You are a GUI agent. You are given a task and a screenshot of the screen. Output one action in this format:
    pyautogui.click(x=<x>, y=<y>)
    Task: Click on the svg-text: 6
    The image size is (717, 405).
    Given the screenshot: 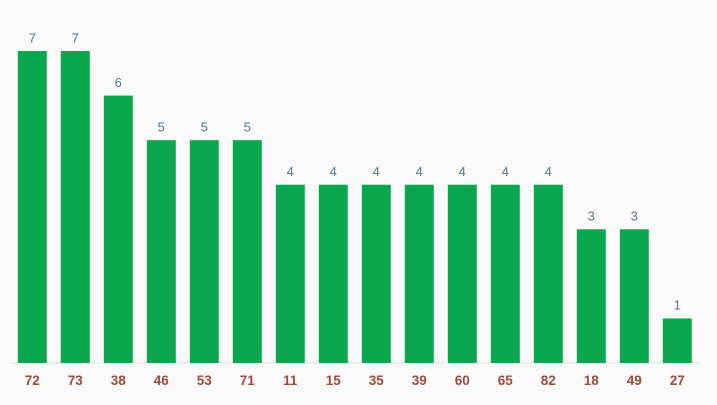 What is the action you would take?
    pyautogui.click(x=118, y=82)
    